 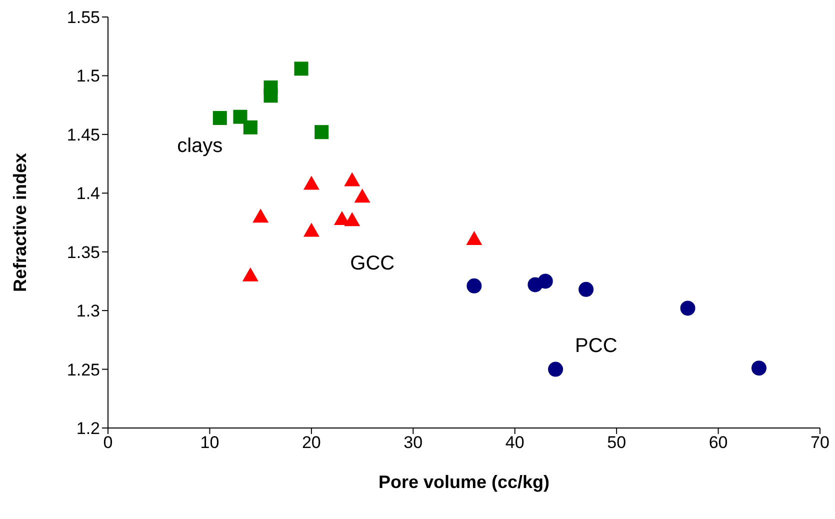 What do you see at coordinates (718, 442) in the screenshot?
I see `x-tick-label: 60` at bounding box center [718, 442].